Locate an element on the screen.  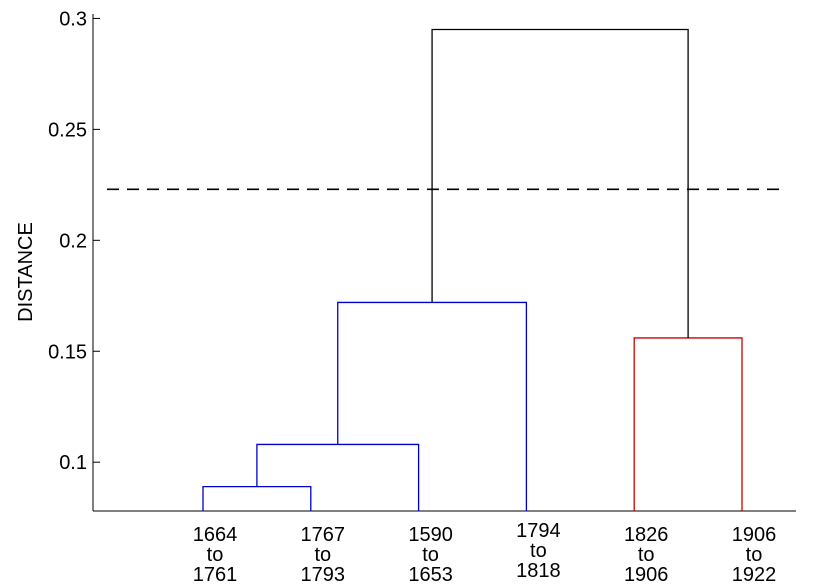
y-tick-label: 0.1 is located at coordinates (73, 463).